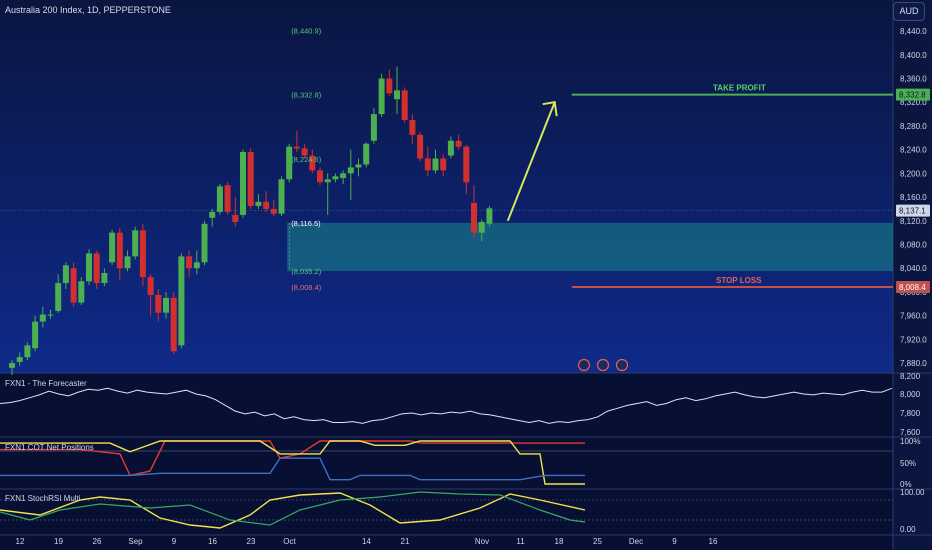 The image size is (932, 550). I want to click on x-tick-label: 19, so click(58, 541).